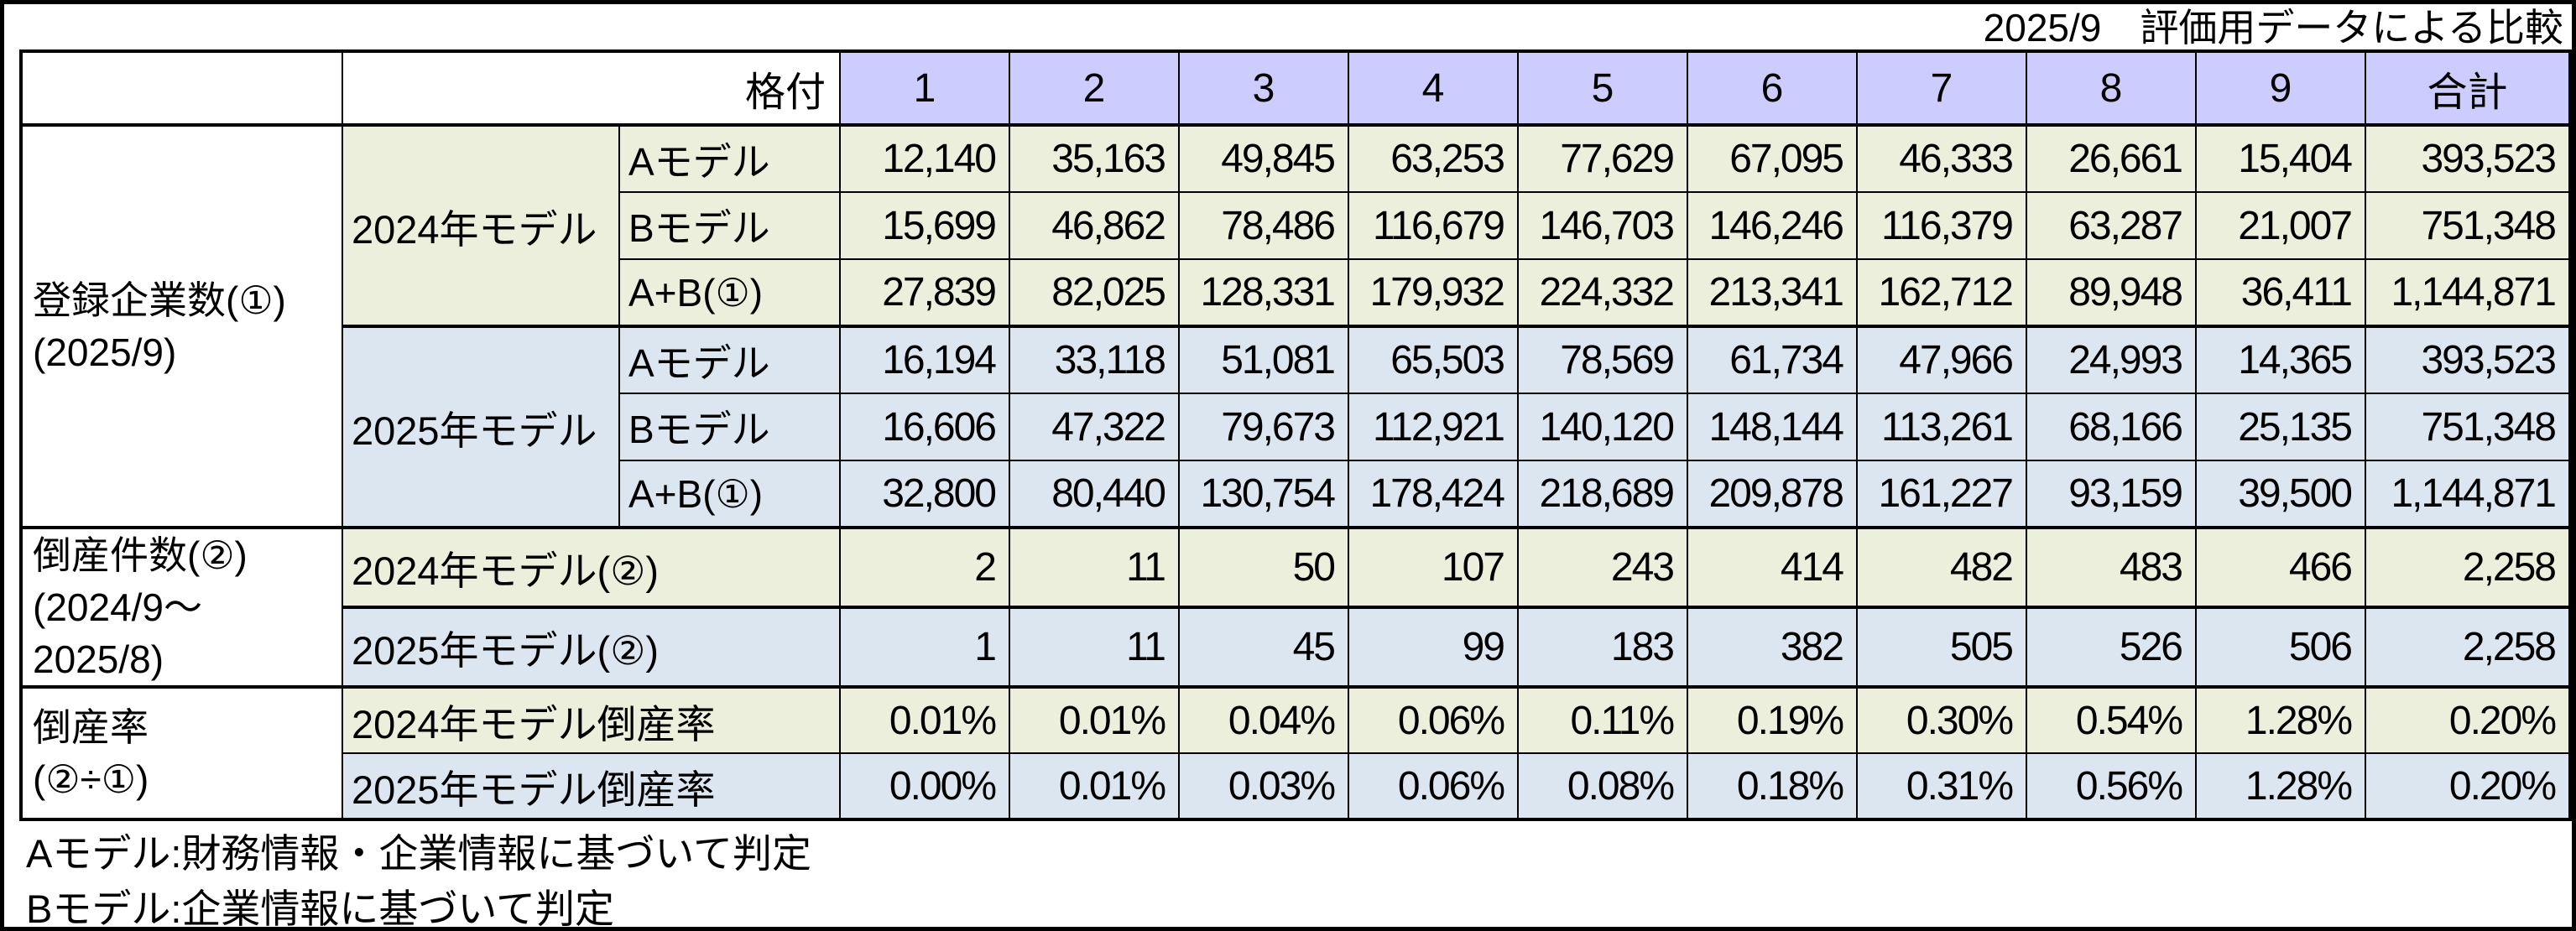 The width and height of the screenshot is (2576, 931). Describe the element at coordinates (1602, 647) in the screenshot. I see `data-cell: 183` at that location.